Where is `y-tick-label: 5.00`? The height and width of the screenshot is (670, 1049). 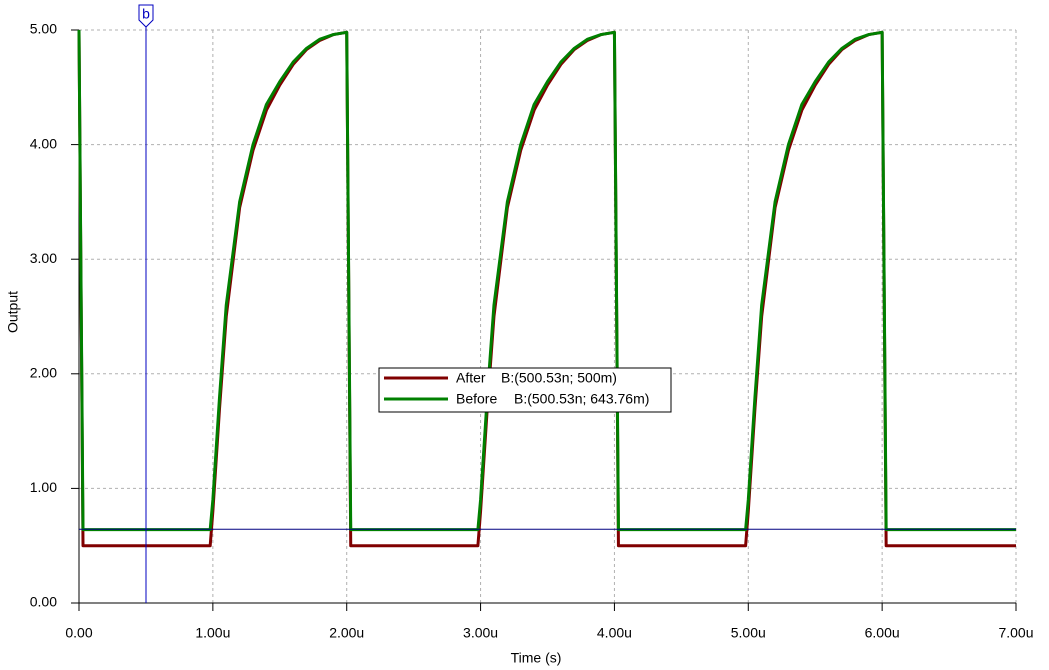 y-tick-label: 5.00 is located at coordinates (43, 29).